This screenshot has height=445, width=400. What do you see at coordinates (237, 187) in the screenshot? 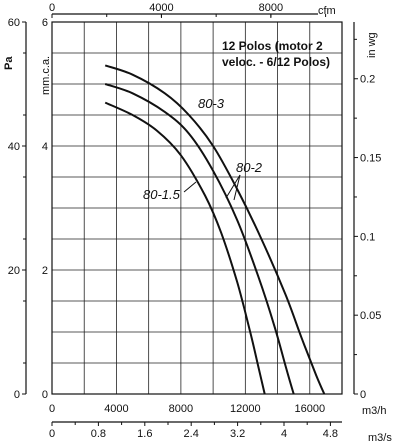
I see `leader-80-2-b` at bounding box center [237, 187].